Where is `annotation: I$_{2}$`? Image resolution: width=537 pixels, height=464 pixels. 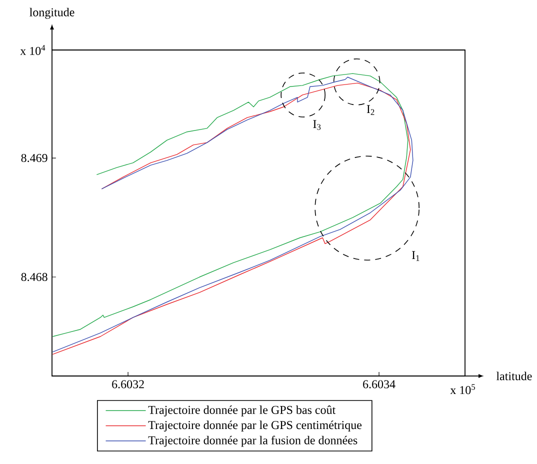 annotation: I$_{2}$ is located at coordinates (370, 110).